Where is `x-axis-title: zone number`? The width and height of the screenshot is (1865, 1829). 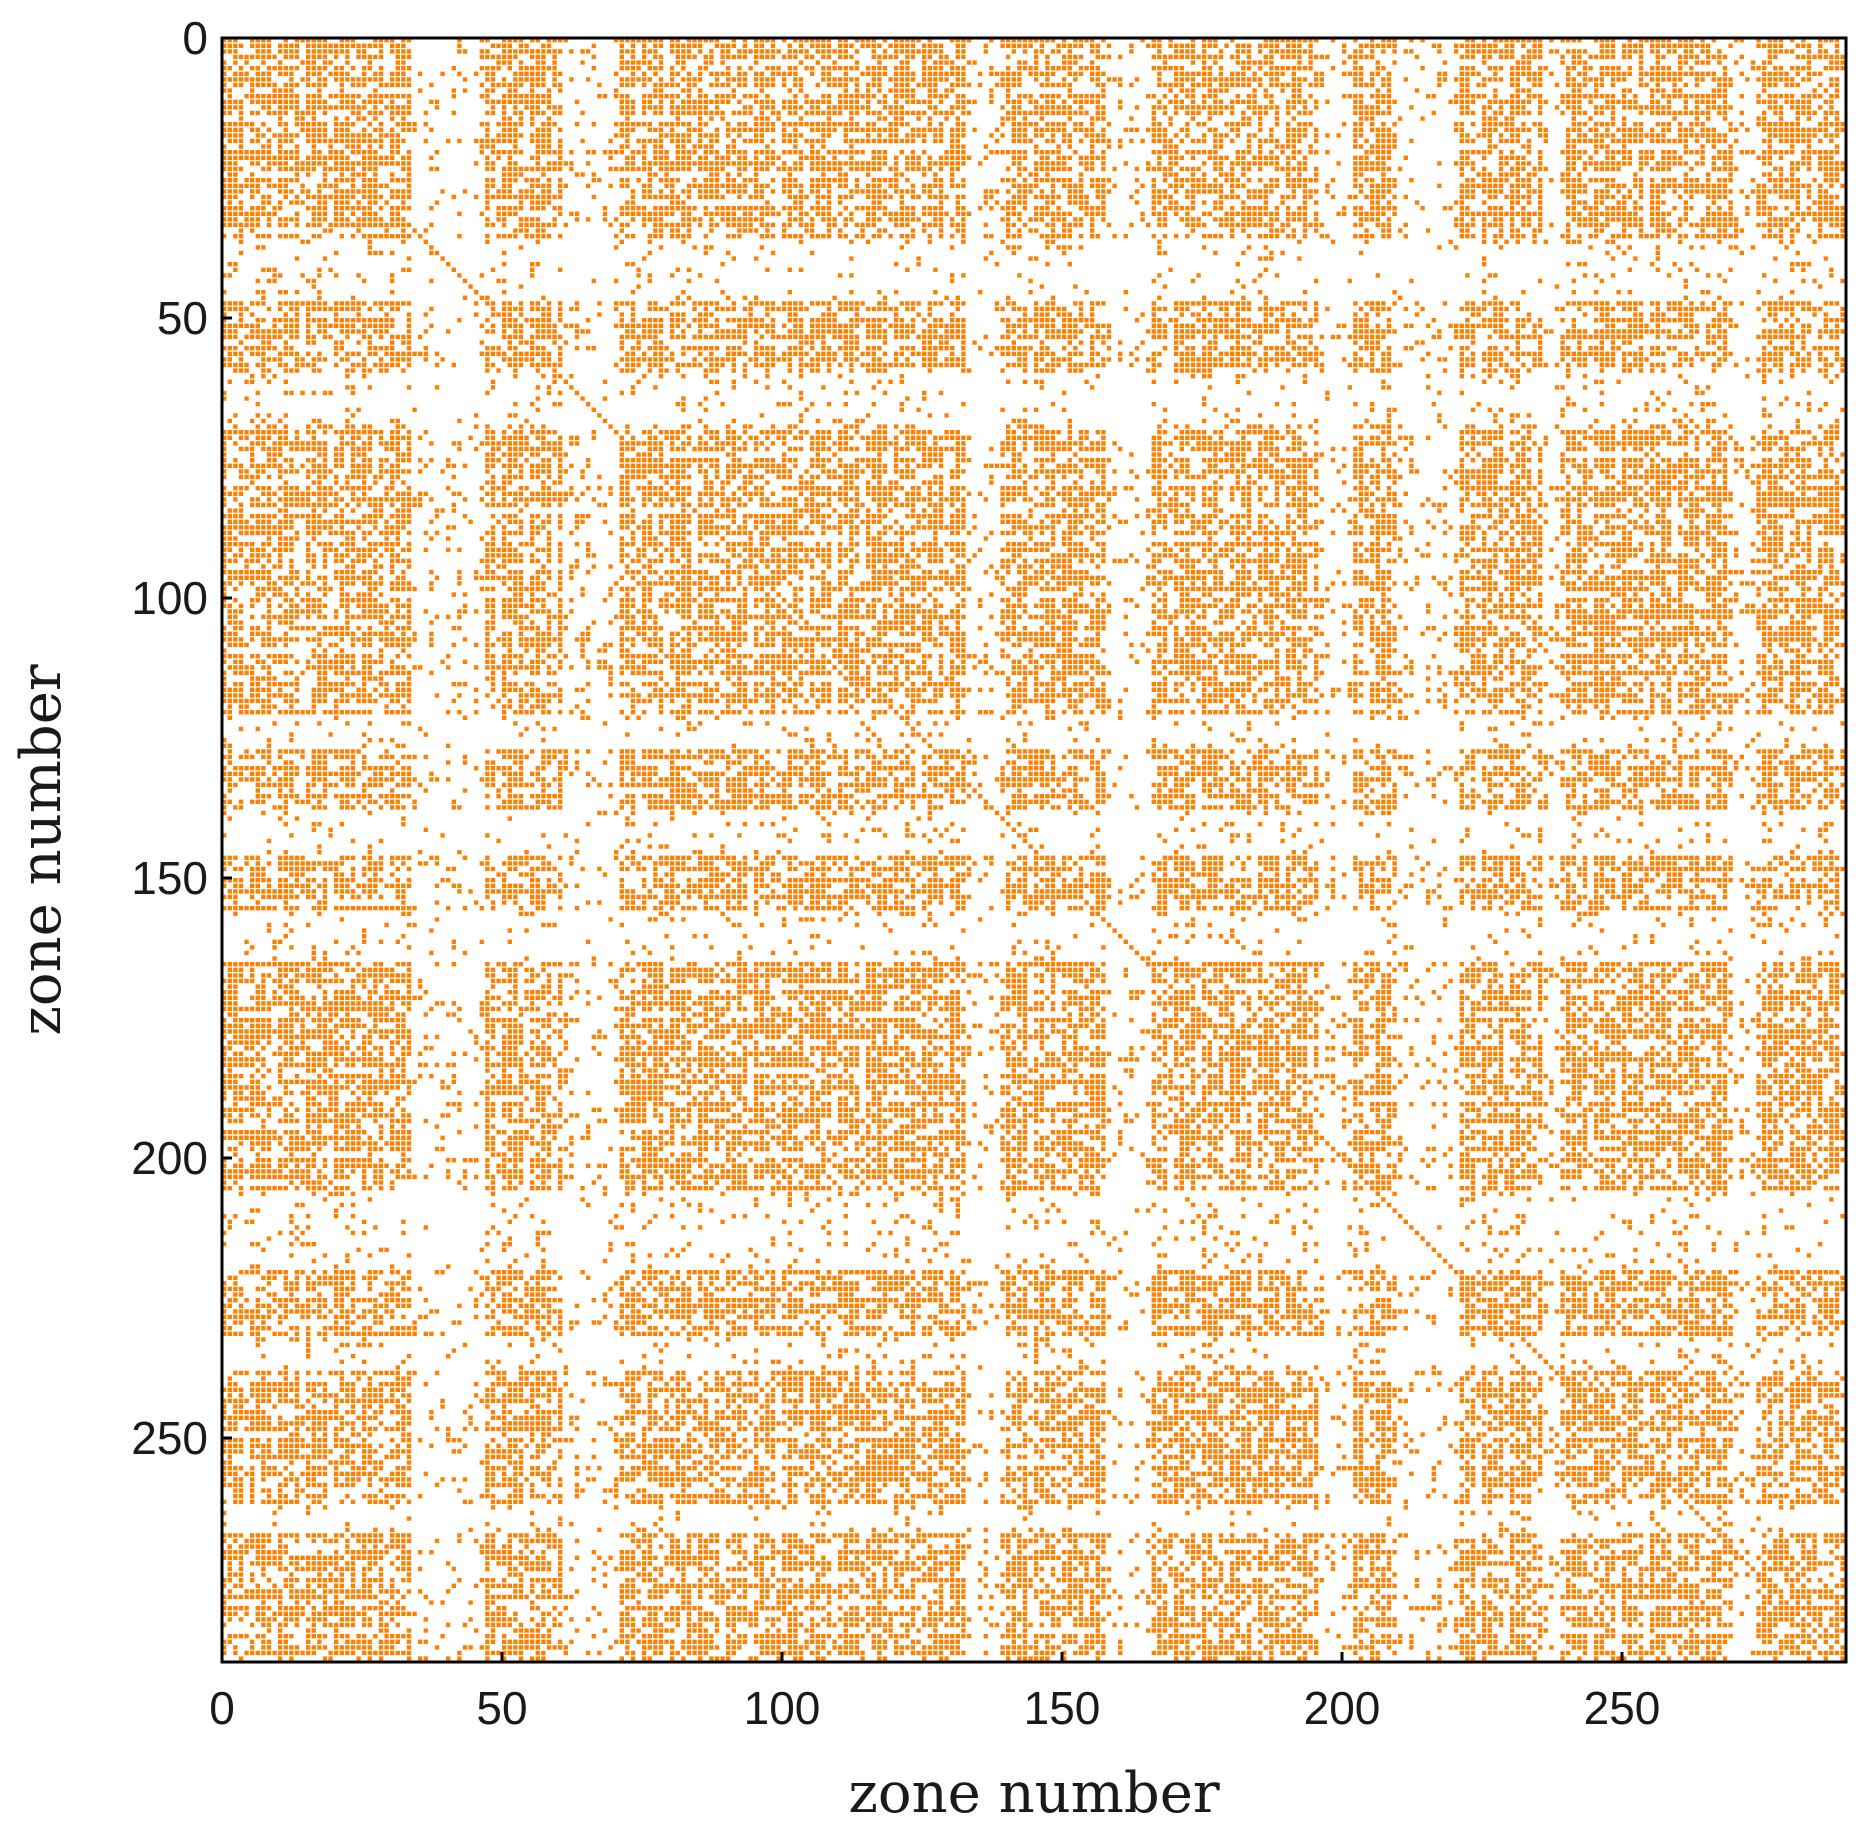 x-axis-title: zone number is located at coordinates (1033, 1793).